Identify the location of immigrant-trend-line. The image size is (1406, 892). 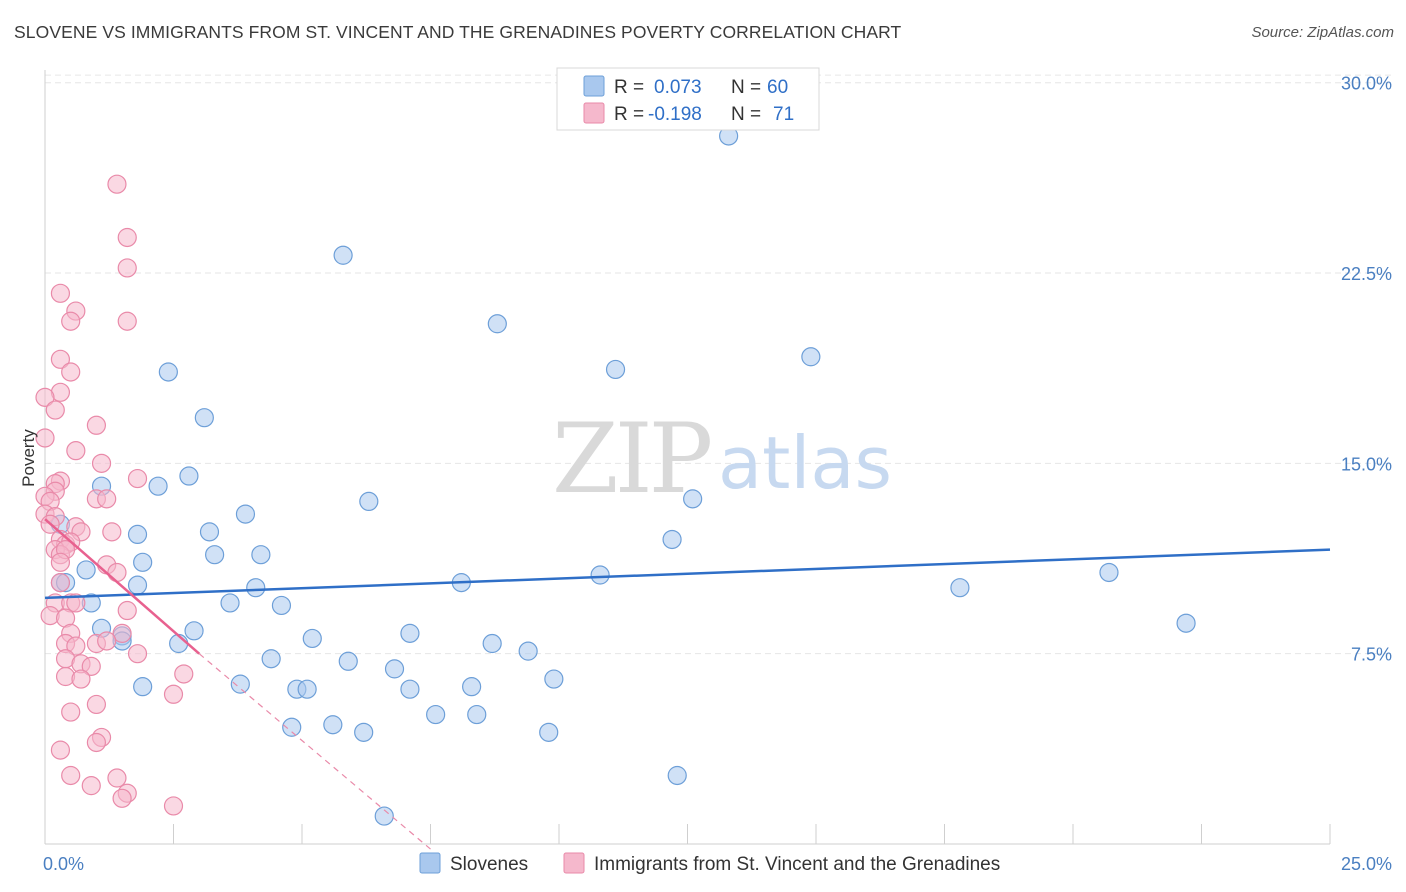
(122, 586).